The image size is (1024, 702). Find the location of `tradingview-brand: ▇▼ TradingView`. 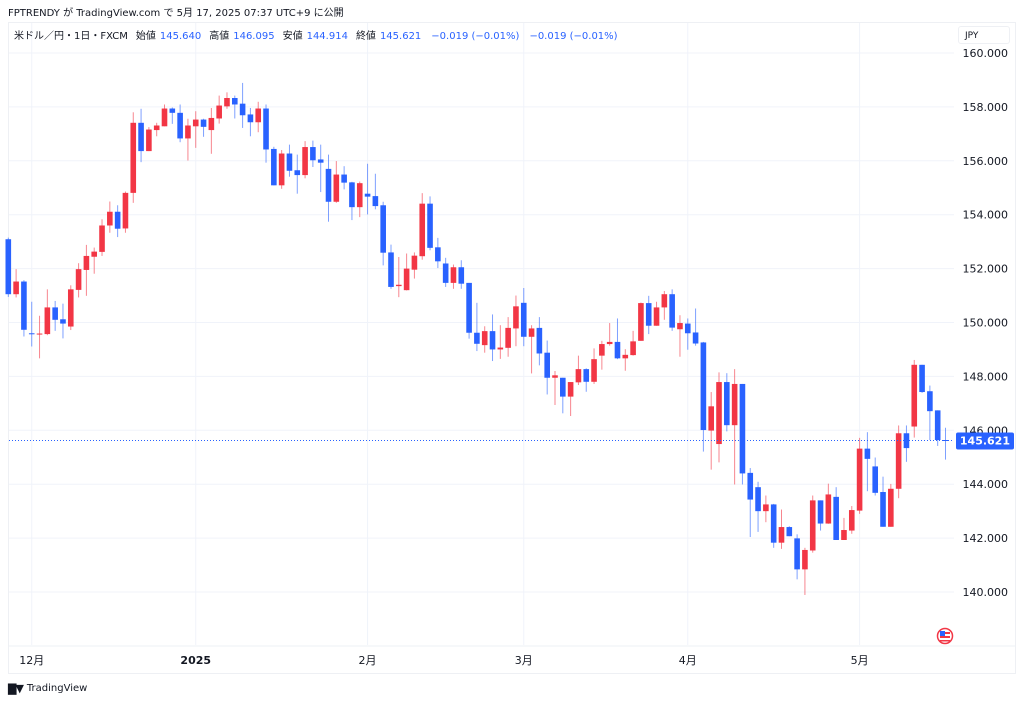

tradingview-brand: ▇▼ TradingView is located at coordinates (47, 688).